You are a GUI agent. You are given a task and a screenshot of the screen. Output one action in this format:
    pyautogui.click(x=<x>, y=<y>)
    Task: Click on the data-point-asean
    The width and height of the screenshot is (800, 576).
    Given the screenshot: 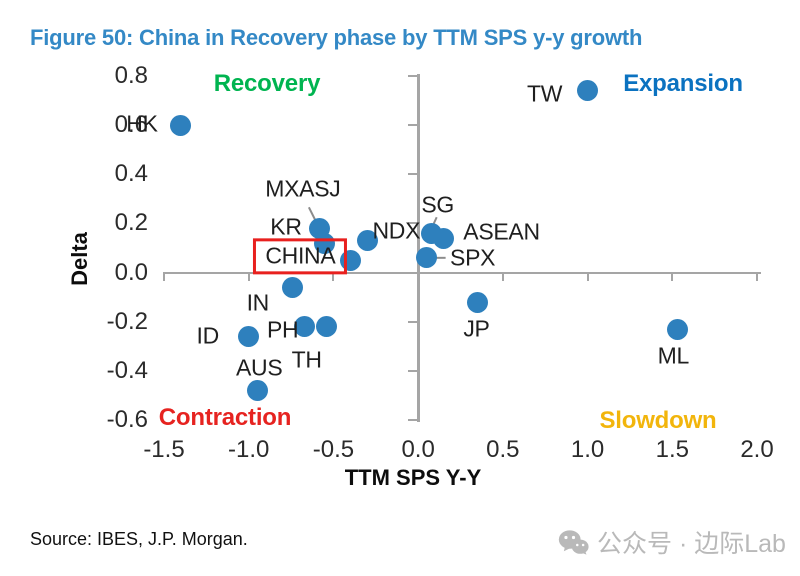 What is the action you would take?
    pyautogui.click(x=444, y=238)
    